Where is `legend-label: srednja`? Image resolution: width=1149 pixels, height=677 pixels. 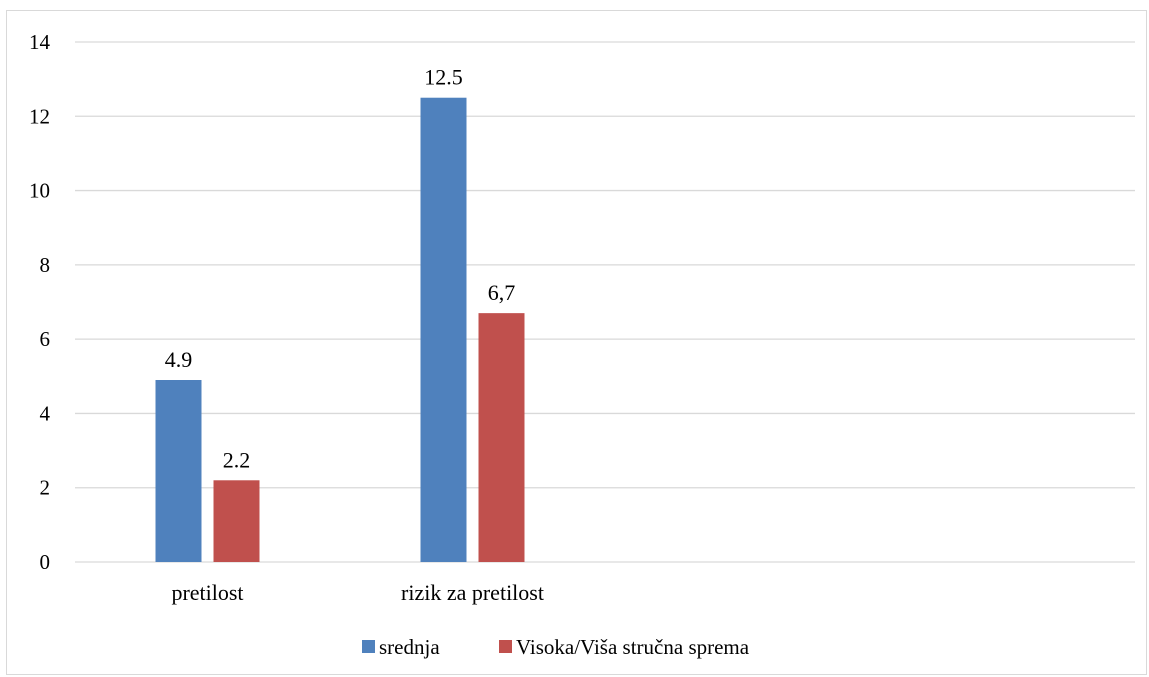 legend-label: srednja is located at coordinates (409, 647).